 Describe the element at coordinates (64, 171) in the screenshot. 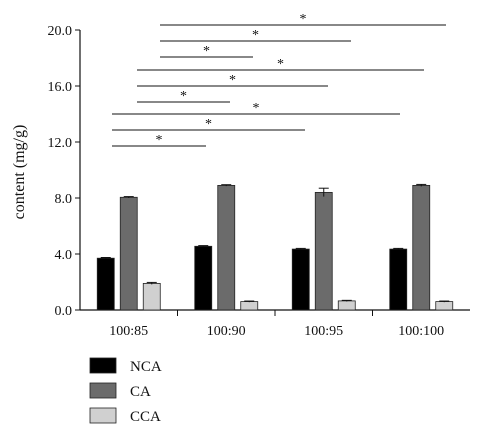

I see `y-axis-ticks: 0.0 4.0 8.0 12.0 16.0 20.0` at that location.